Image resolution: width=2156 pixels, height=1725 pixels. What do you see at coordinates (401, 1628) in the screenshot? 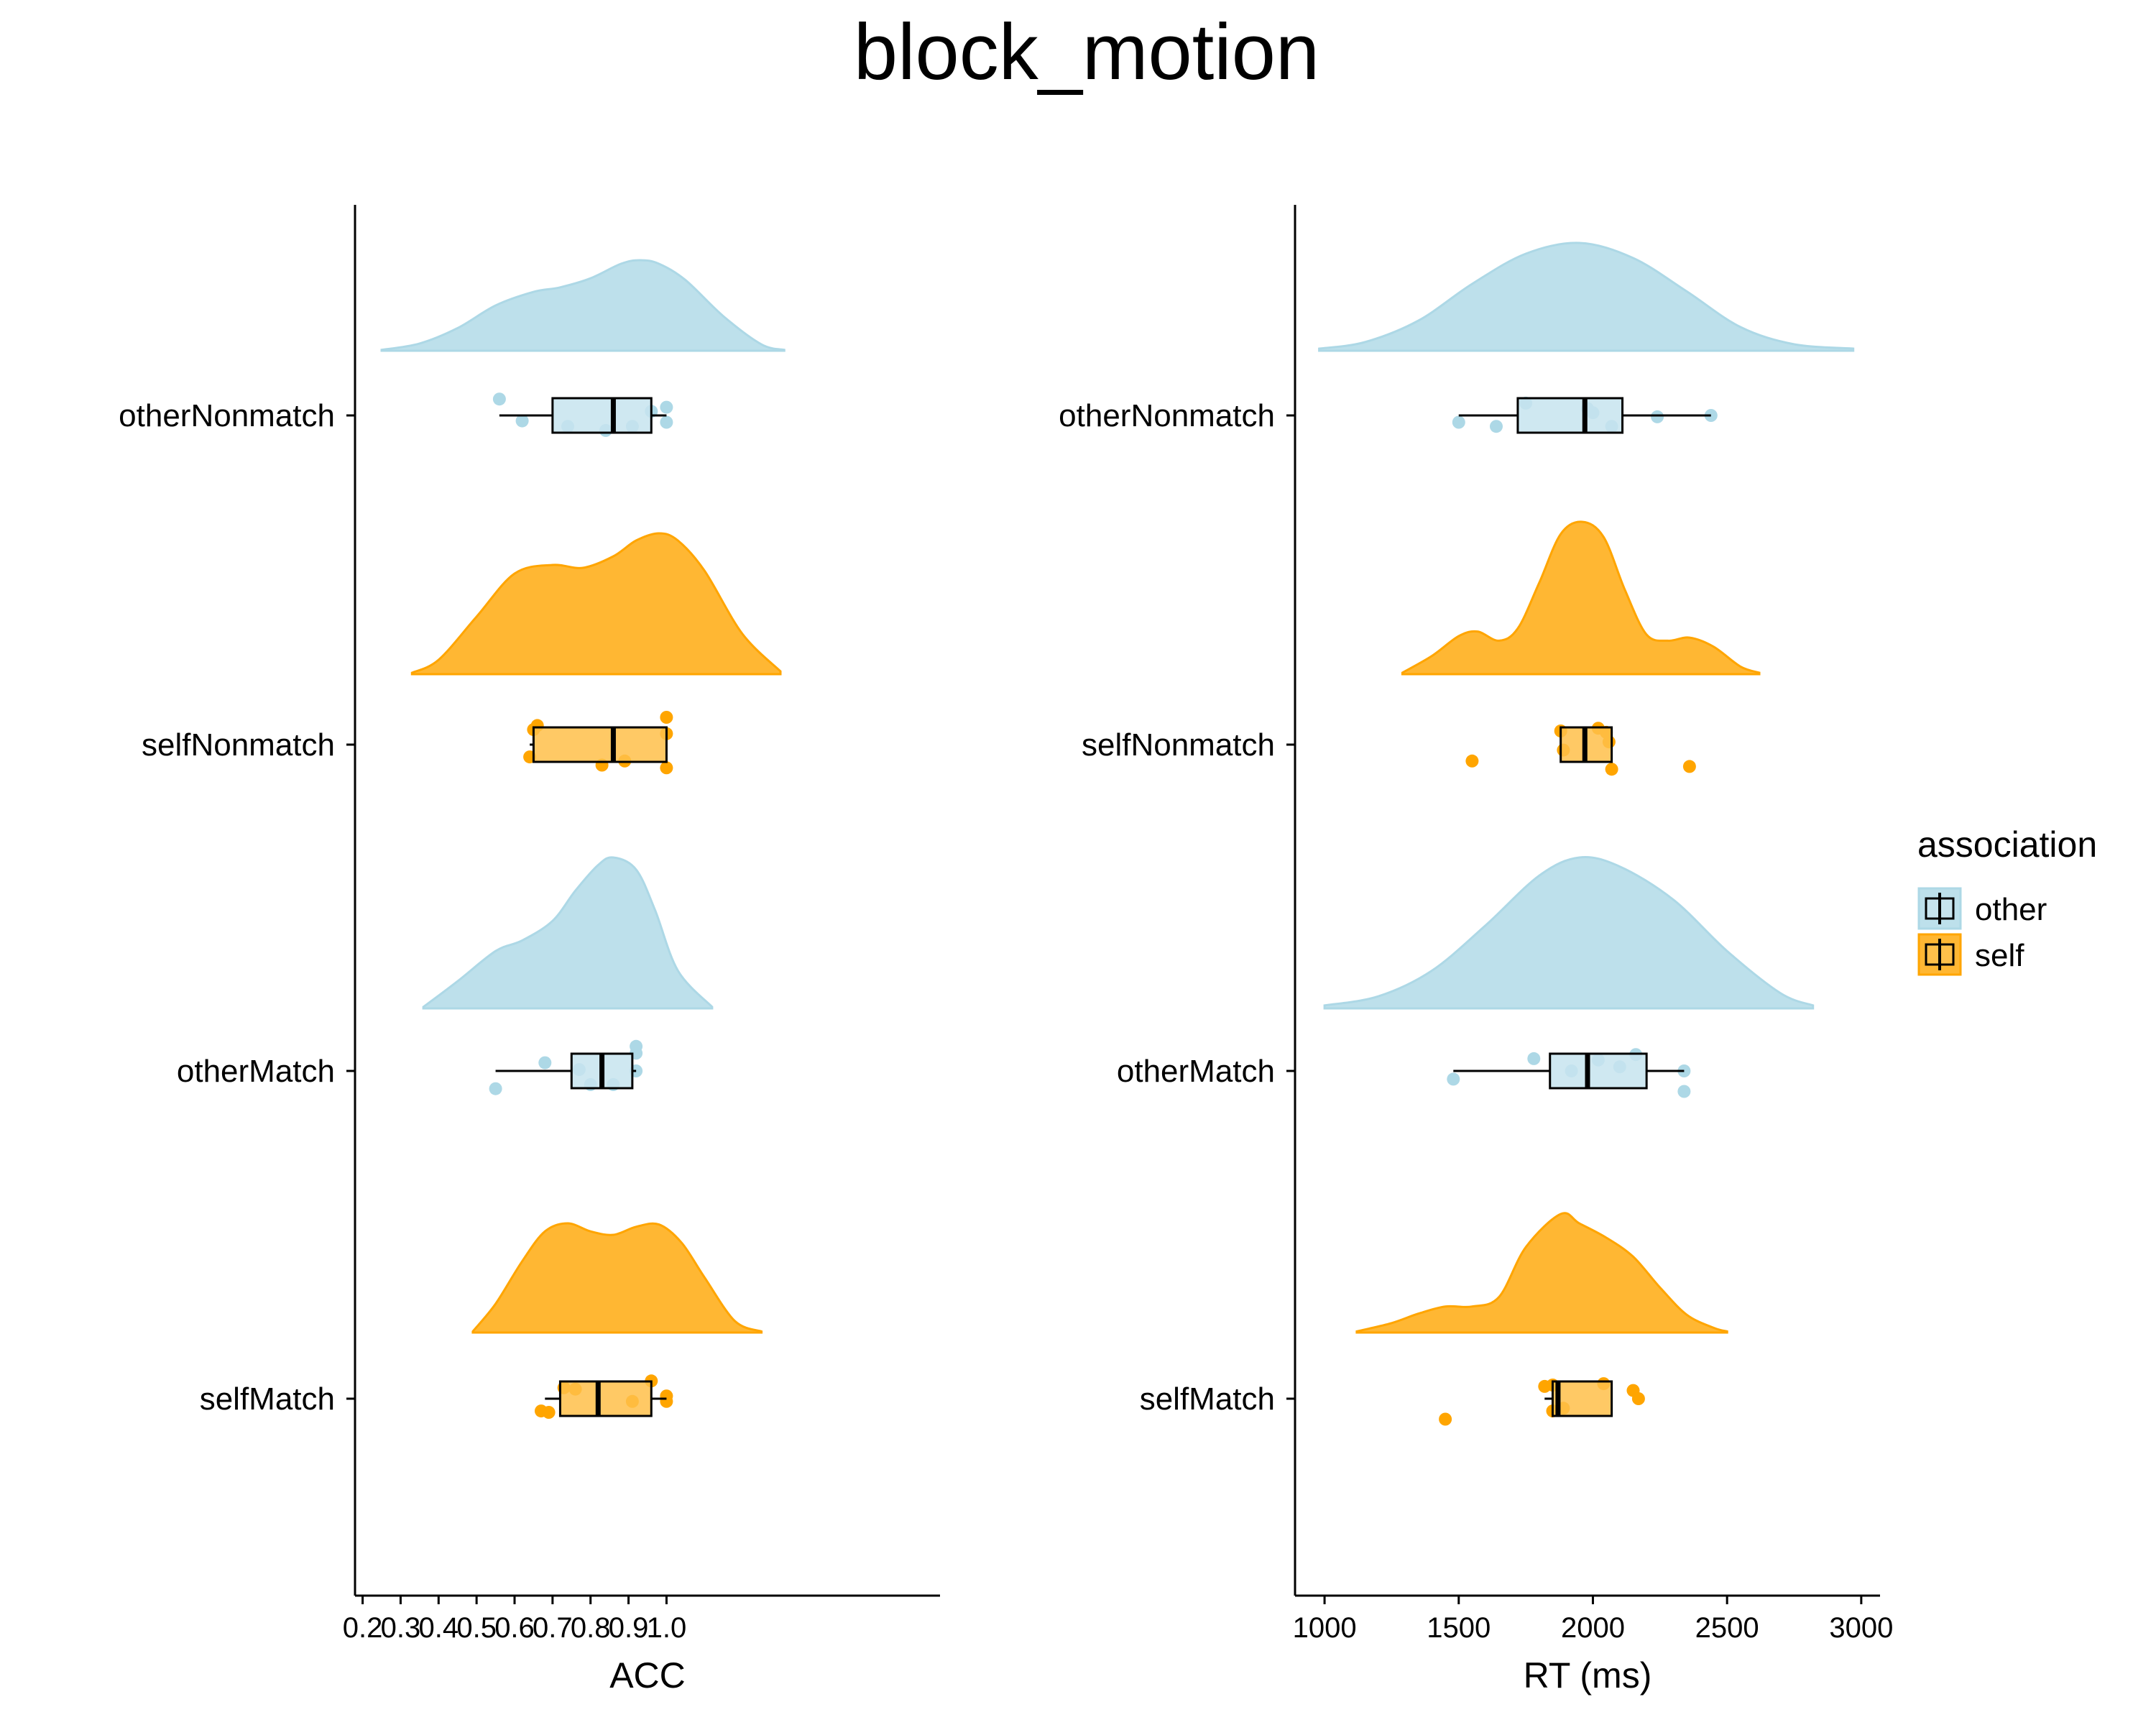
I see `x-tick-label: 0.3` at bounding box center [401, 1628].